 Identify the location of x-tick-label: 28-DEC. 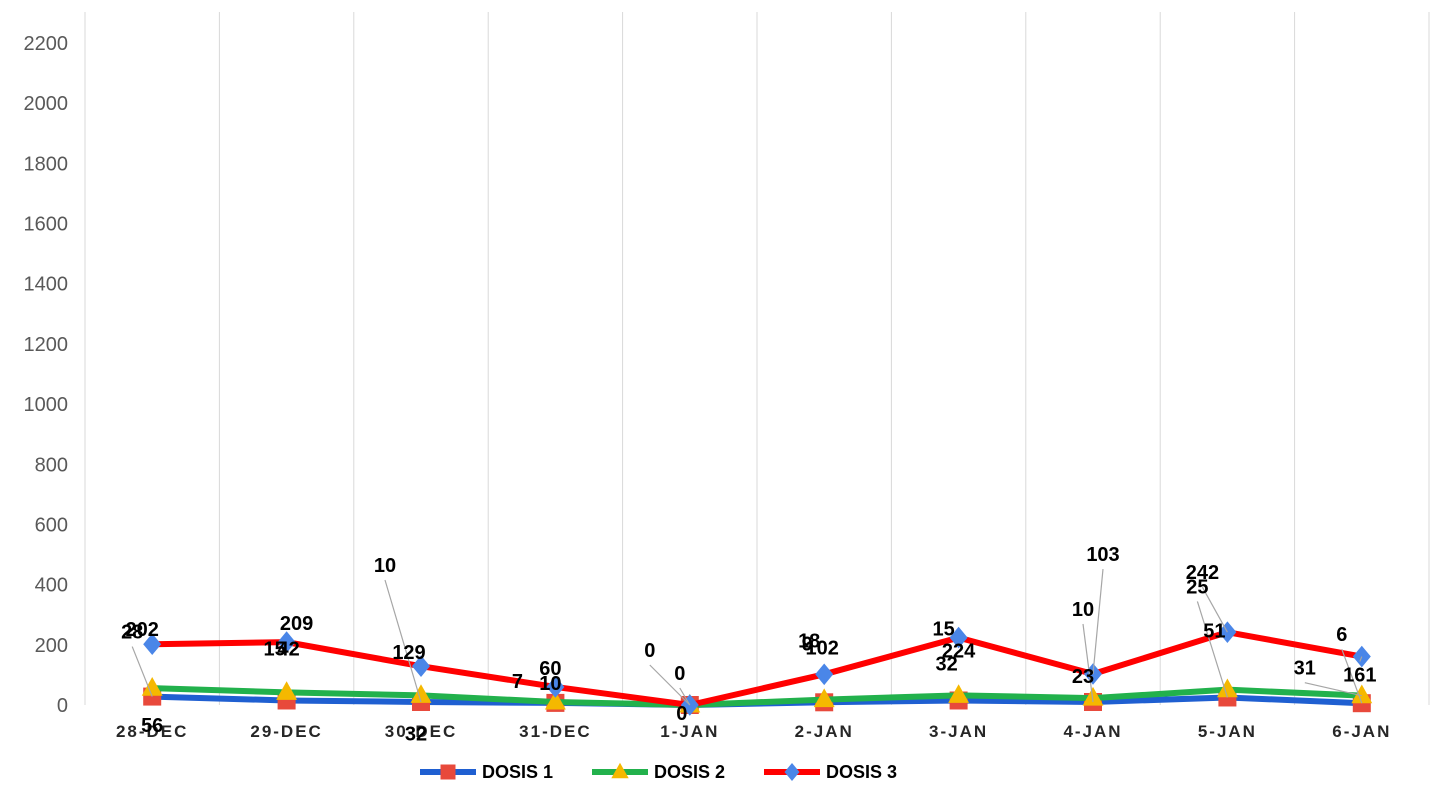
(152, 731).